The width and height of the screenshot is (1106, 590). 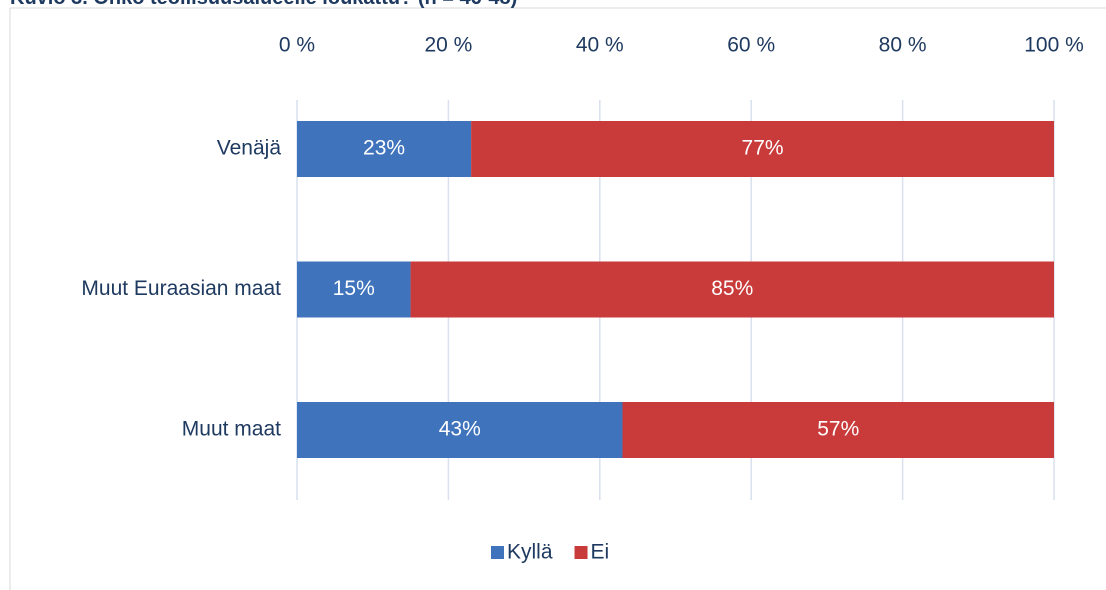 What do you see at coordinates (600, 552) in the screenshot?
I see `legend-label: Ei` at bounding box center [600, 552].